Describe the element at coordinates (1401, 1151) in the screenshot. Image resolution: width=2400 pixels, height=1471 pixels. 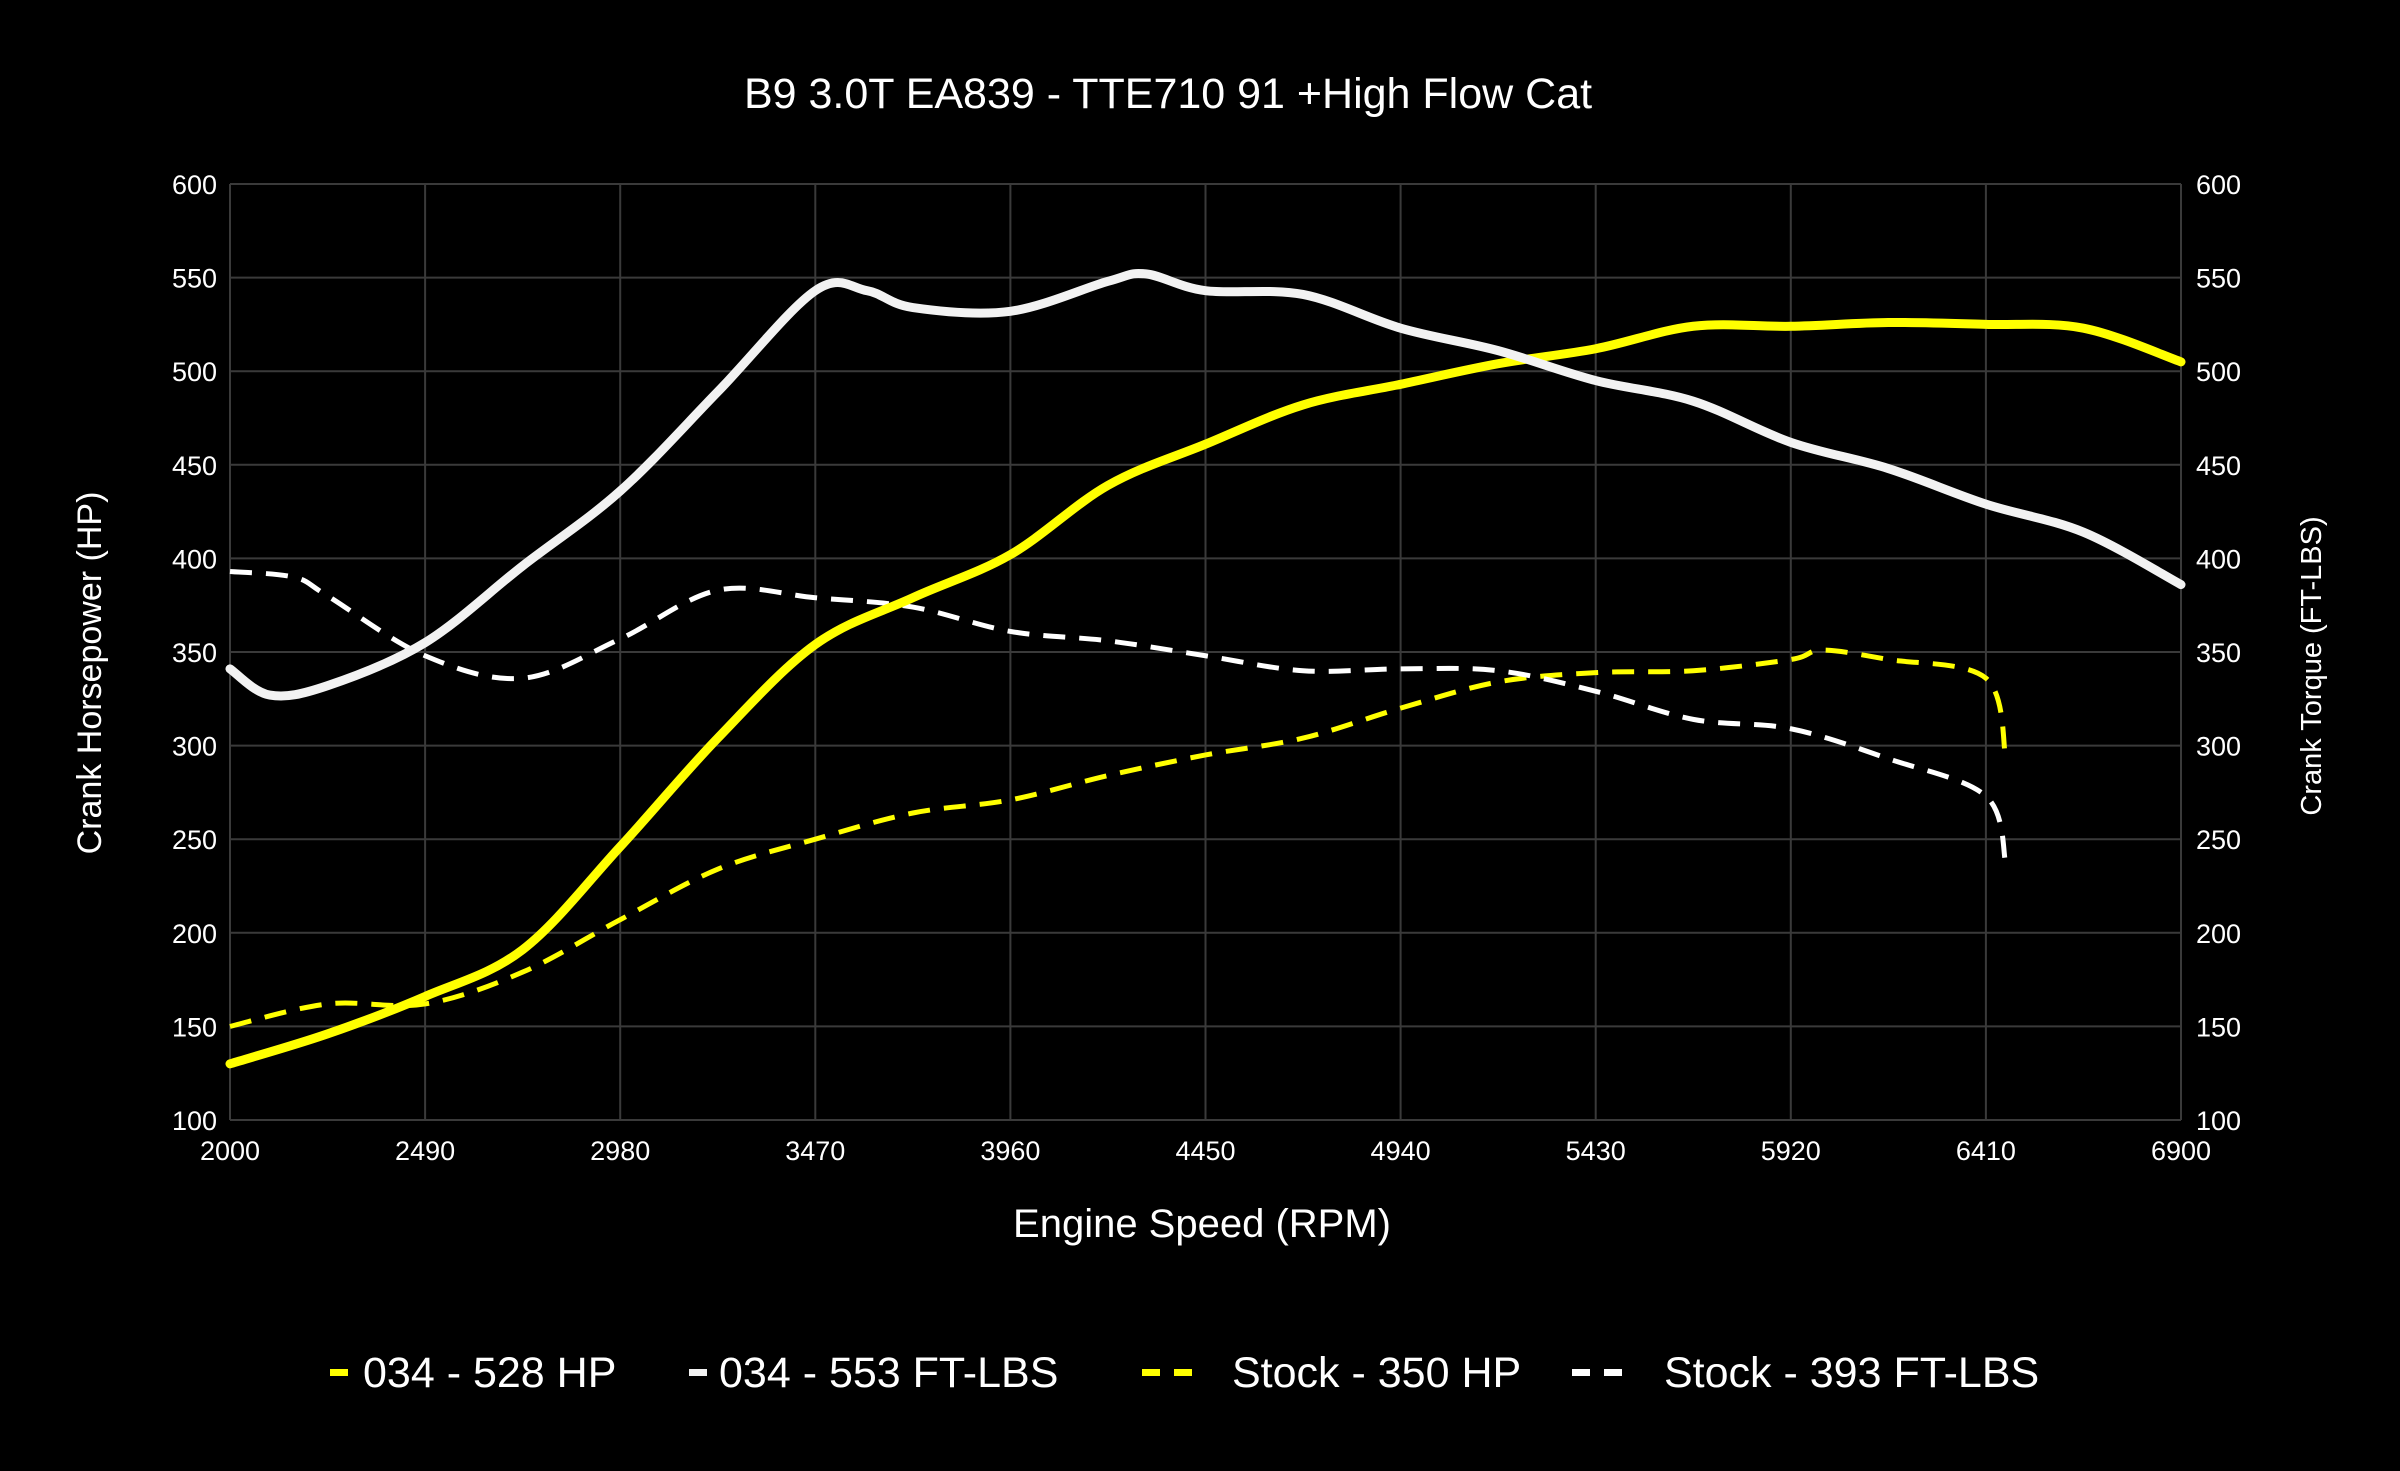
I see `x-tick-label: 4940` at that location.